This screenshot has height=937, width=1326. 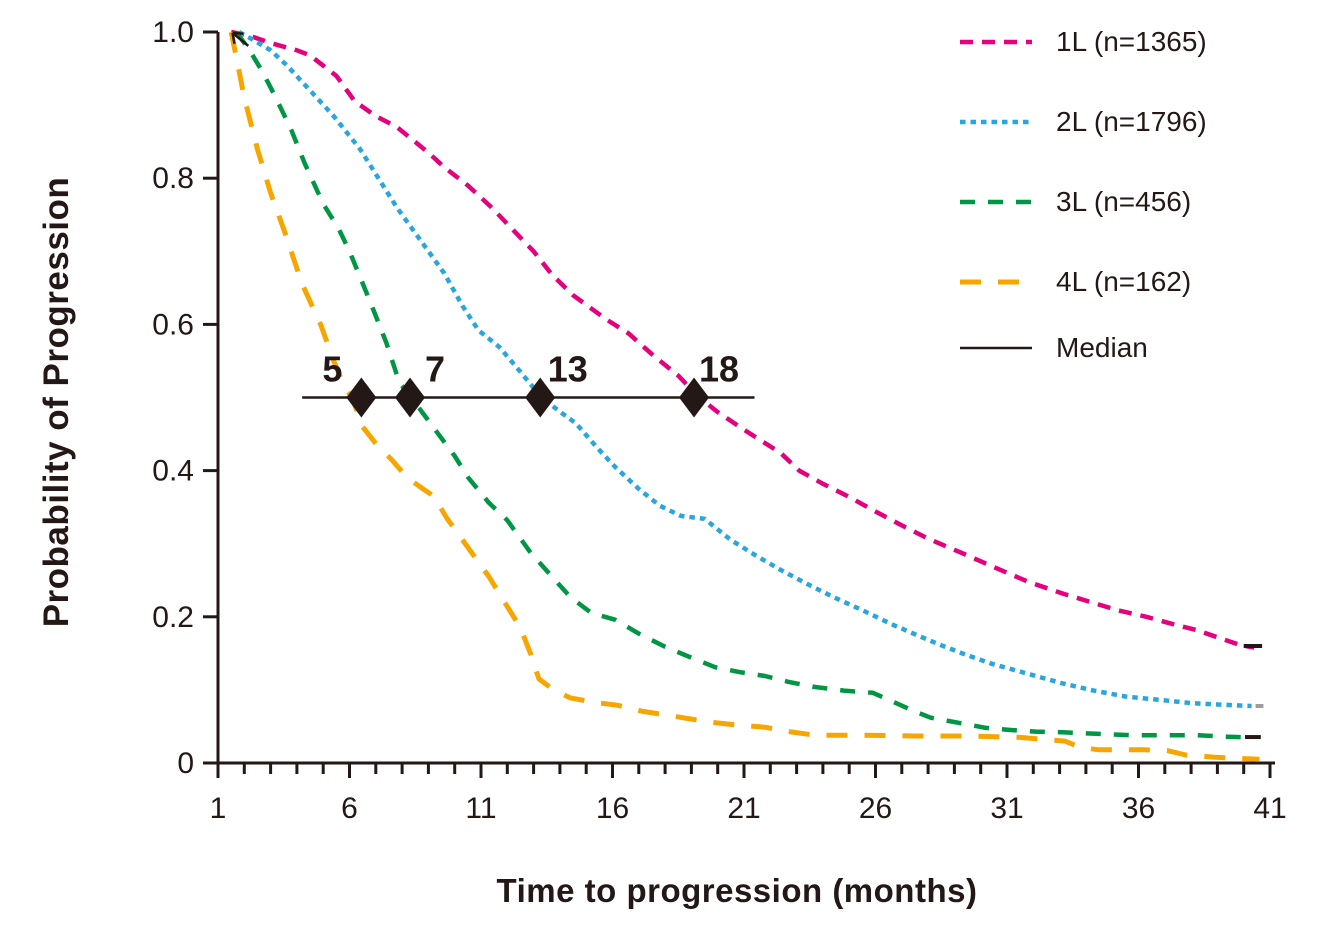 I want to click on legend-item-2l: 2L (n=1796), so click(x=1082, y=121).